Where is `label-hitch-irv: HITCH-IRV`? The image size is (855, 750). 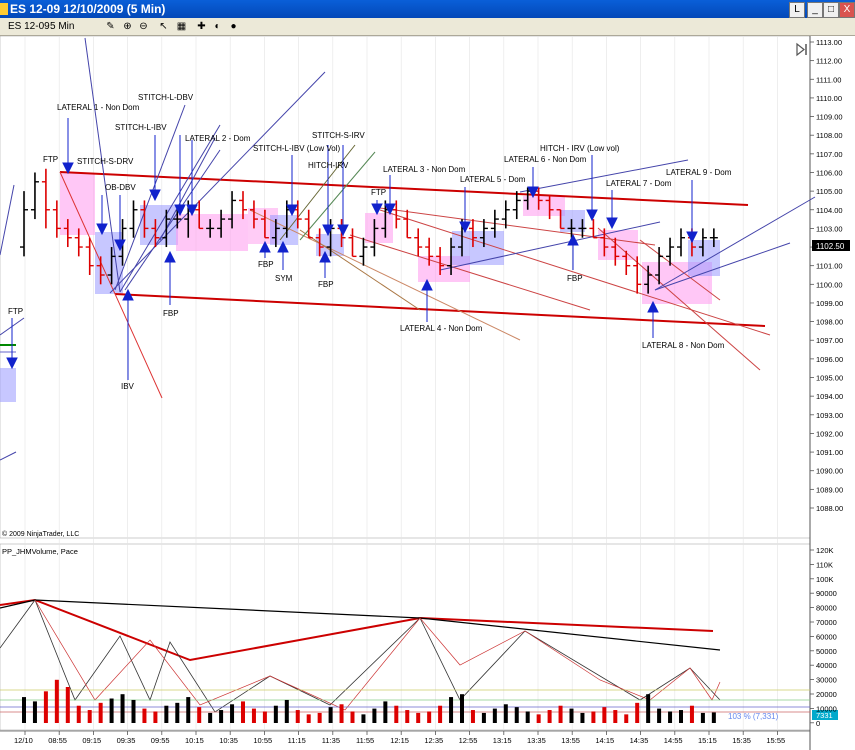 label-hitch-irv: HITCH-IRV is located at coordinates (328, 165).